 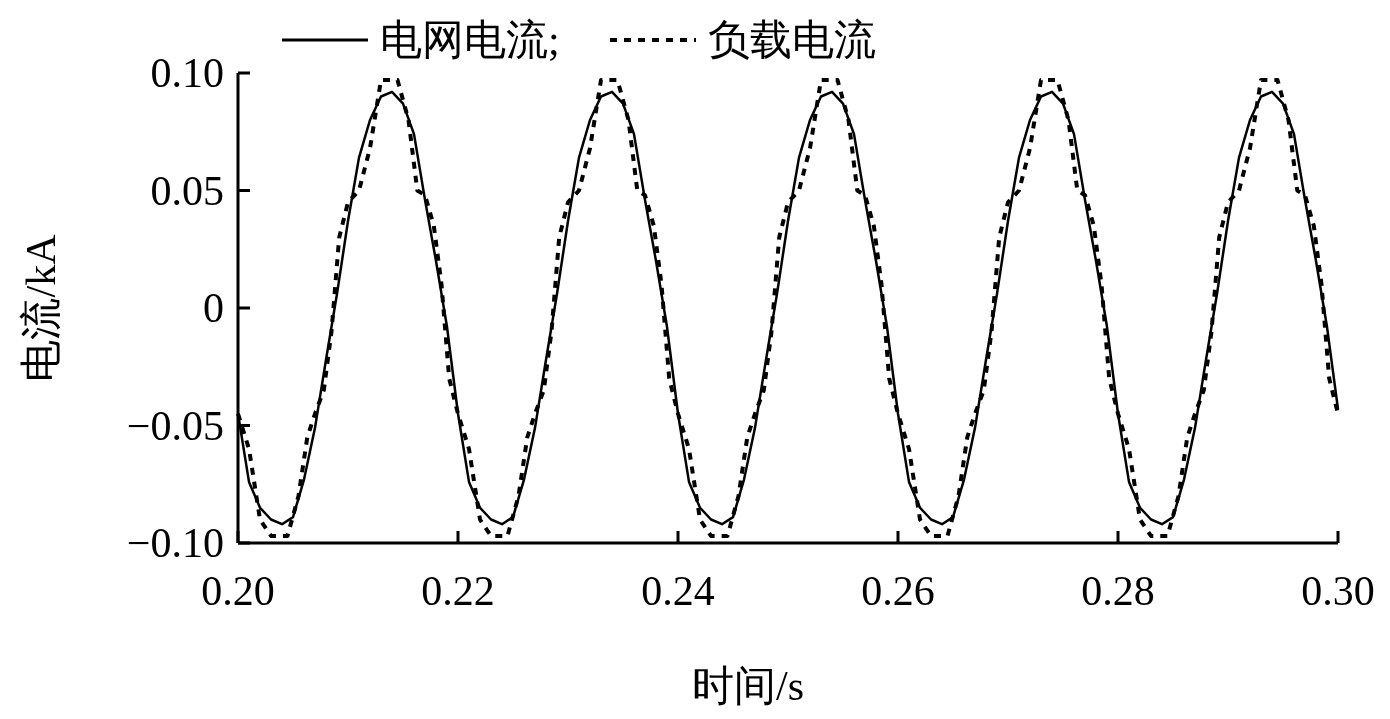 I want to click on legend-label: 电网电流;, so click(x=470, y=40).